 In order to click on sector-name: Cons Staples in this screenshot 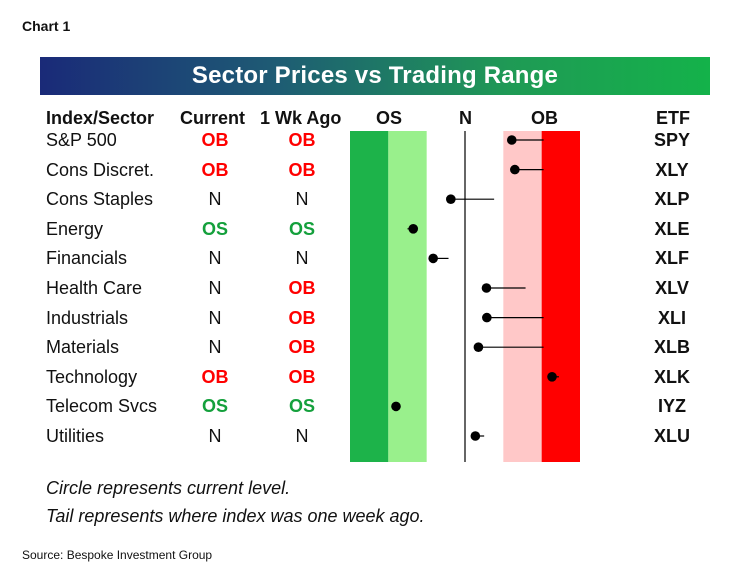, I will do `click(100, 199)`.